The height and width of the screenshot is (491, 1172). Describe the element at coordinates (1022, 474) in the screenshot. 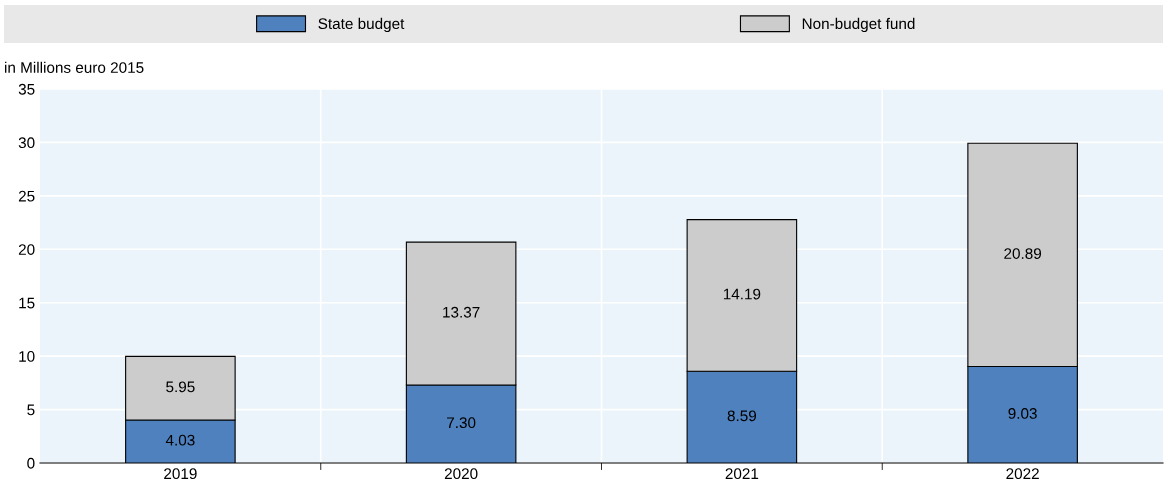

I see `x-tick-label: 2022` at that location.